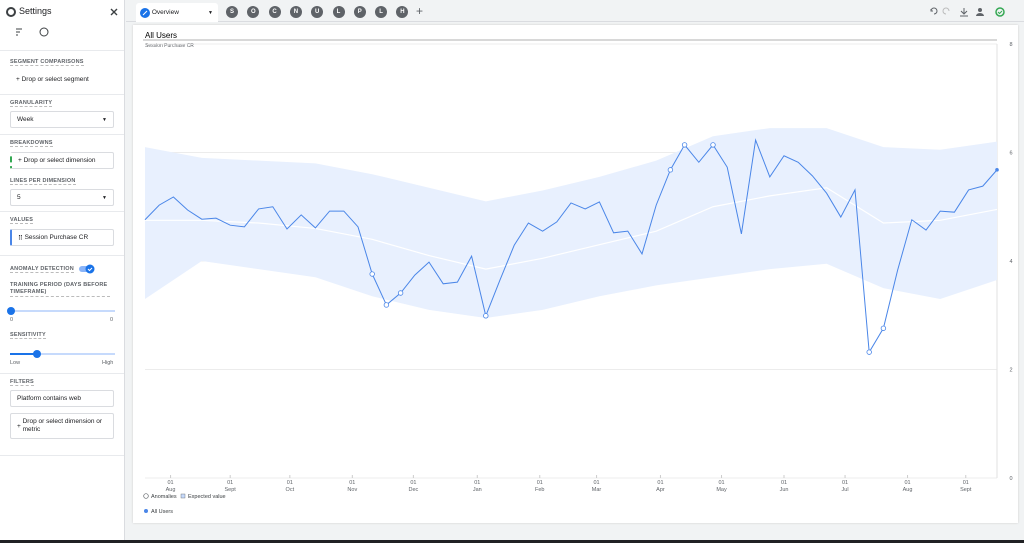 This screenshot has width=1024, height=543. What do you see at coordinates (359, 12) in the screenshot?
I see `tab: P` at bounding box center [359, 12].